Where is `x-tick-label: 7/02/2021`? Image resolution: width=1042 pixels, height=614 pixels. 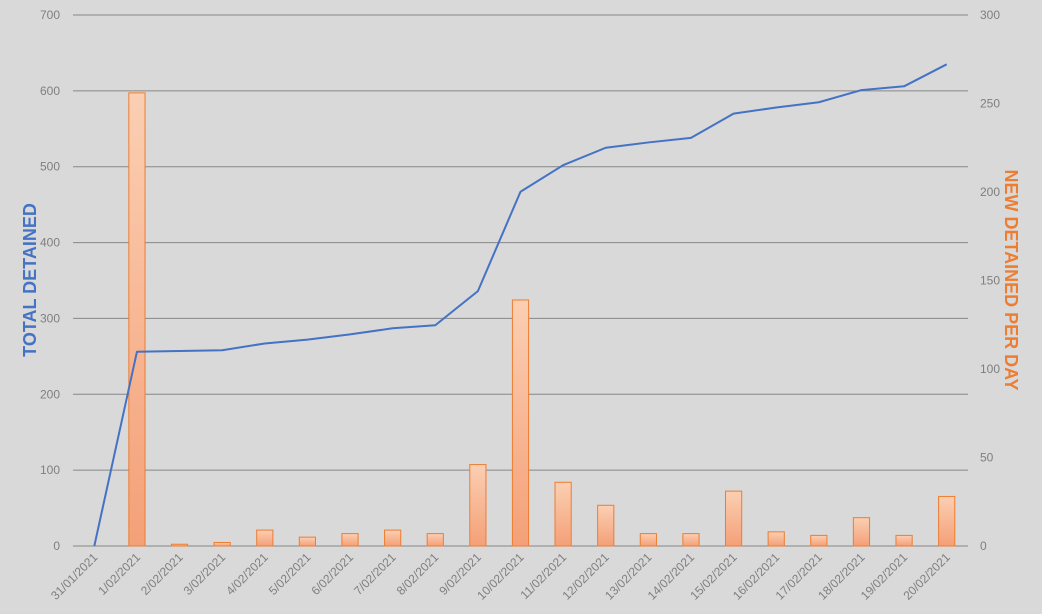 x-tick-label: 7/02/2021 is located at coordinates (375, 574).